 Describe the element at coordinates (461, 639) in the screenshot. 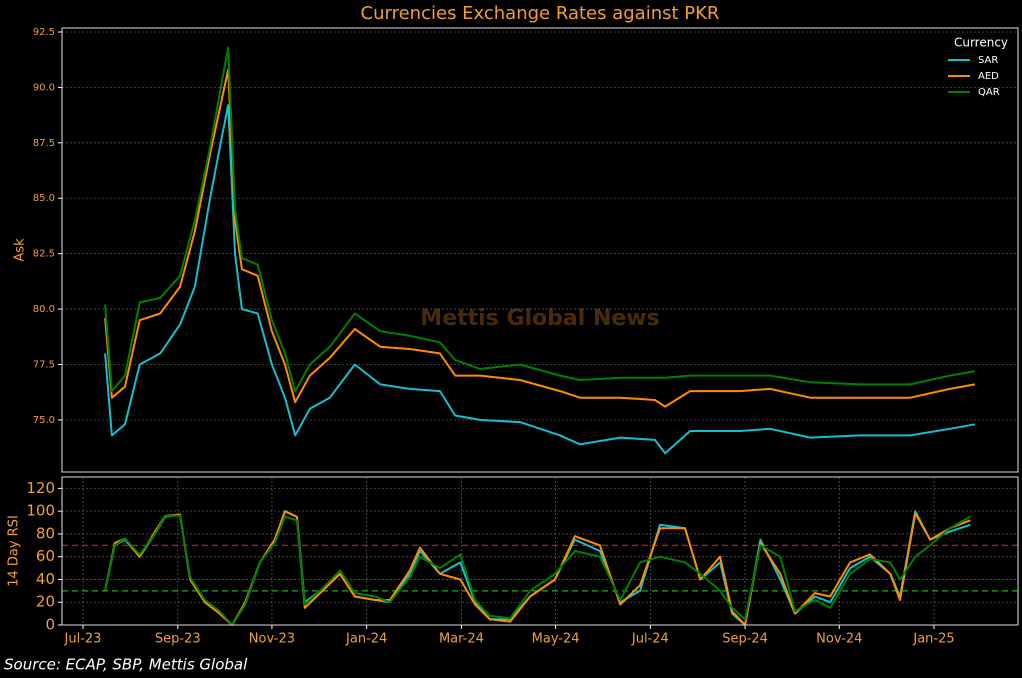

I see `x-tick-label: Mar-24` at that location.